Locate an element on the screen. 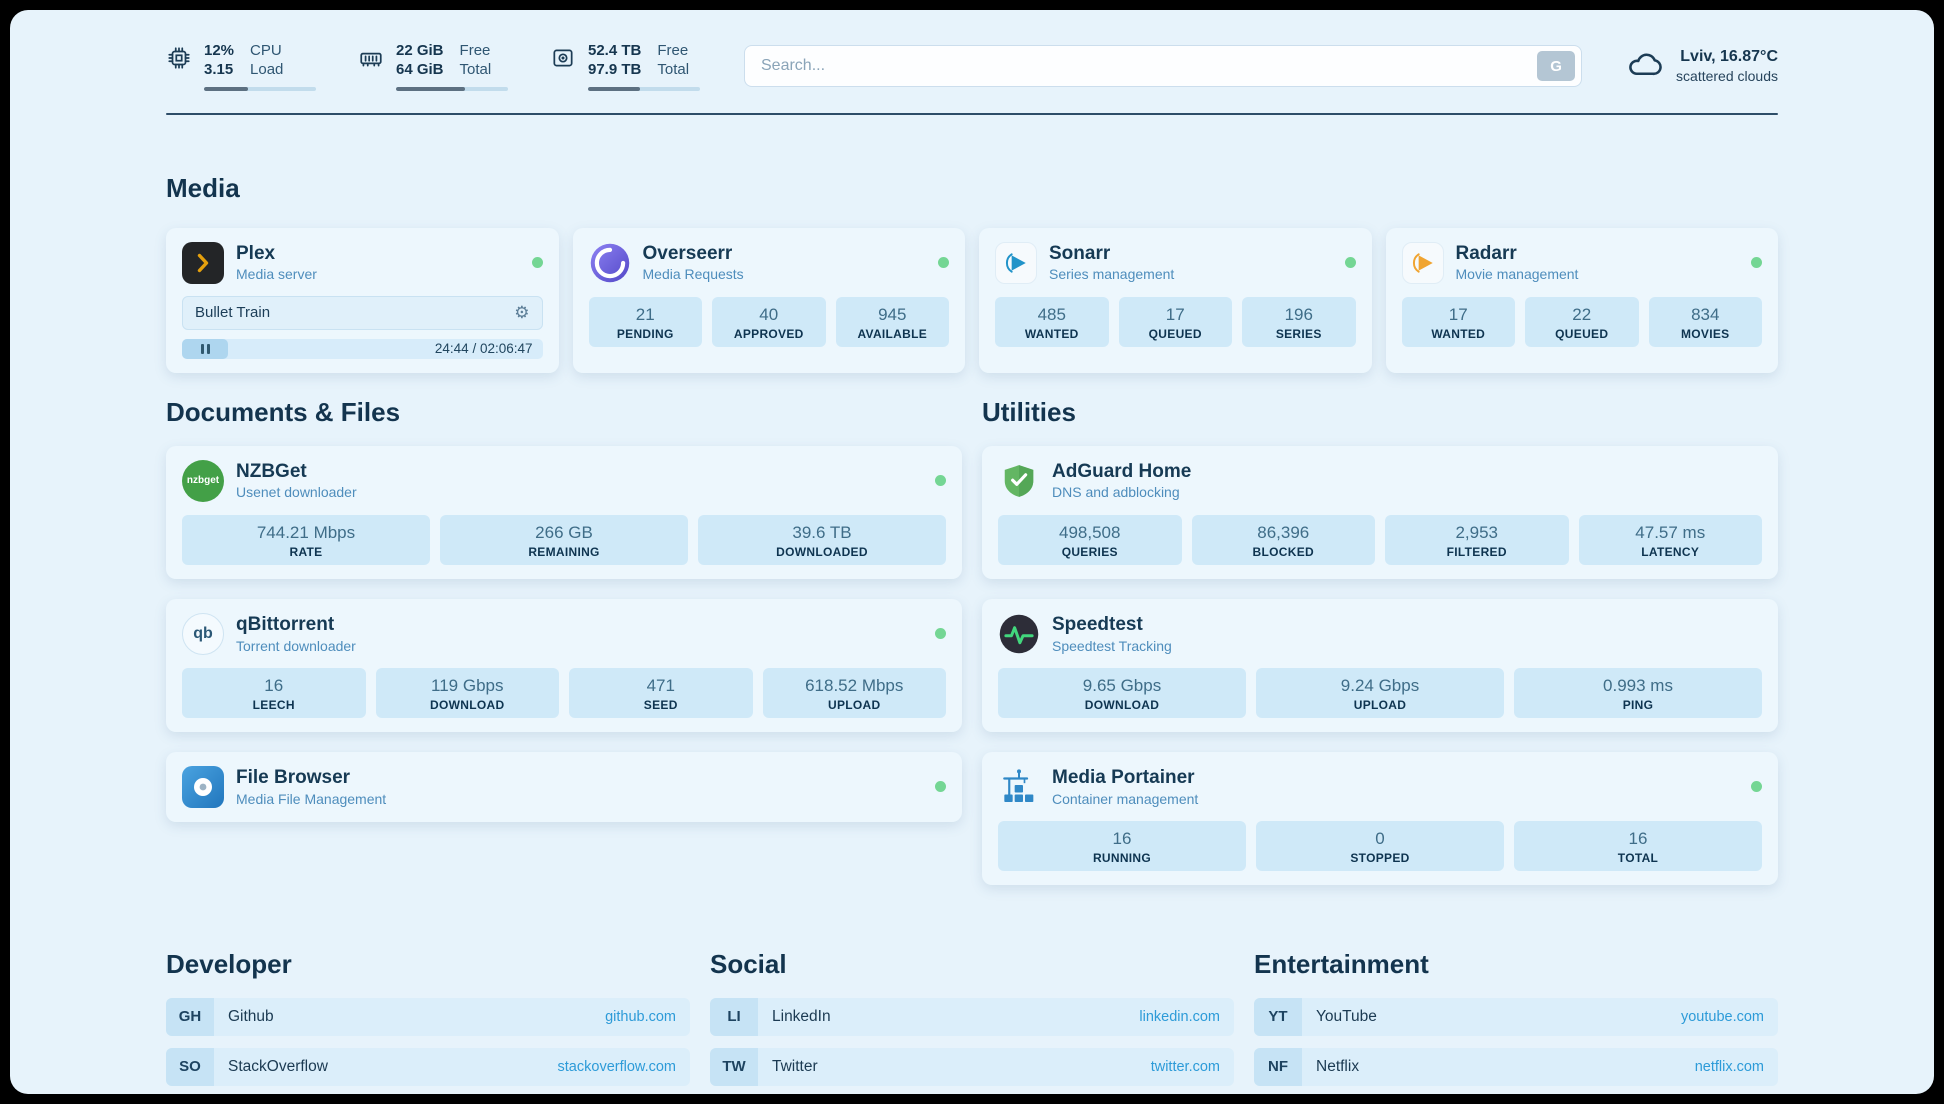 Image resolution: width=1944 pixels, height=1104 pixels. header-divider is located at coordinates (972, 113).